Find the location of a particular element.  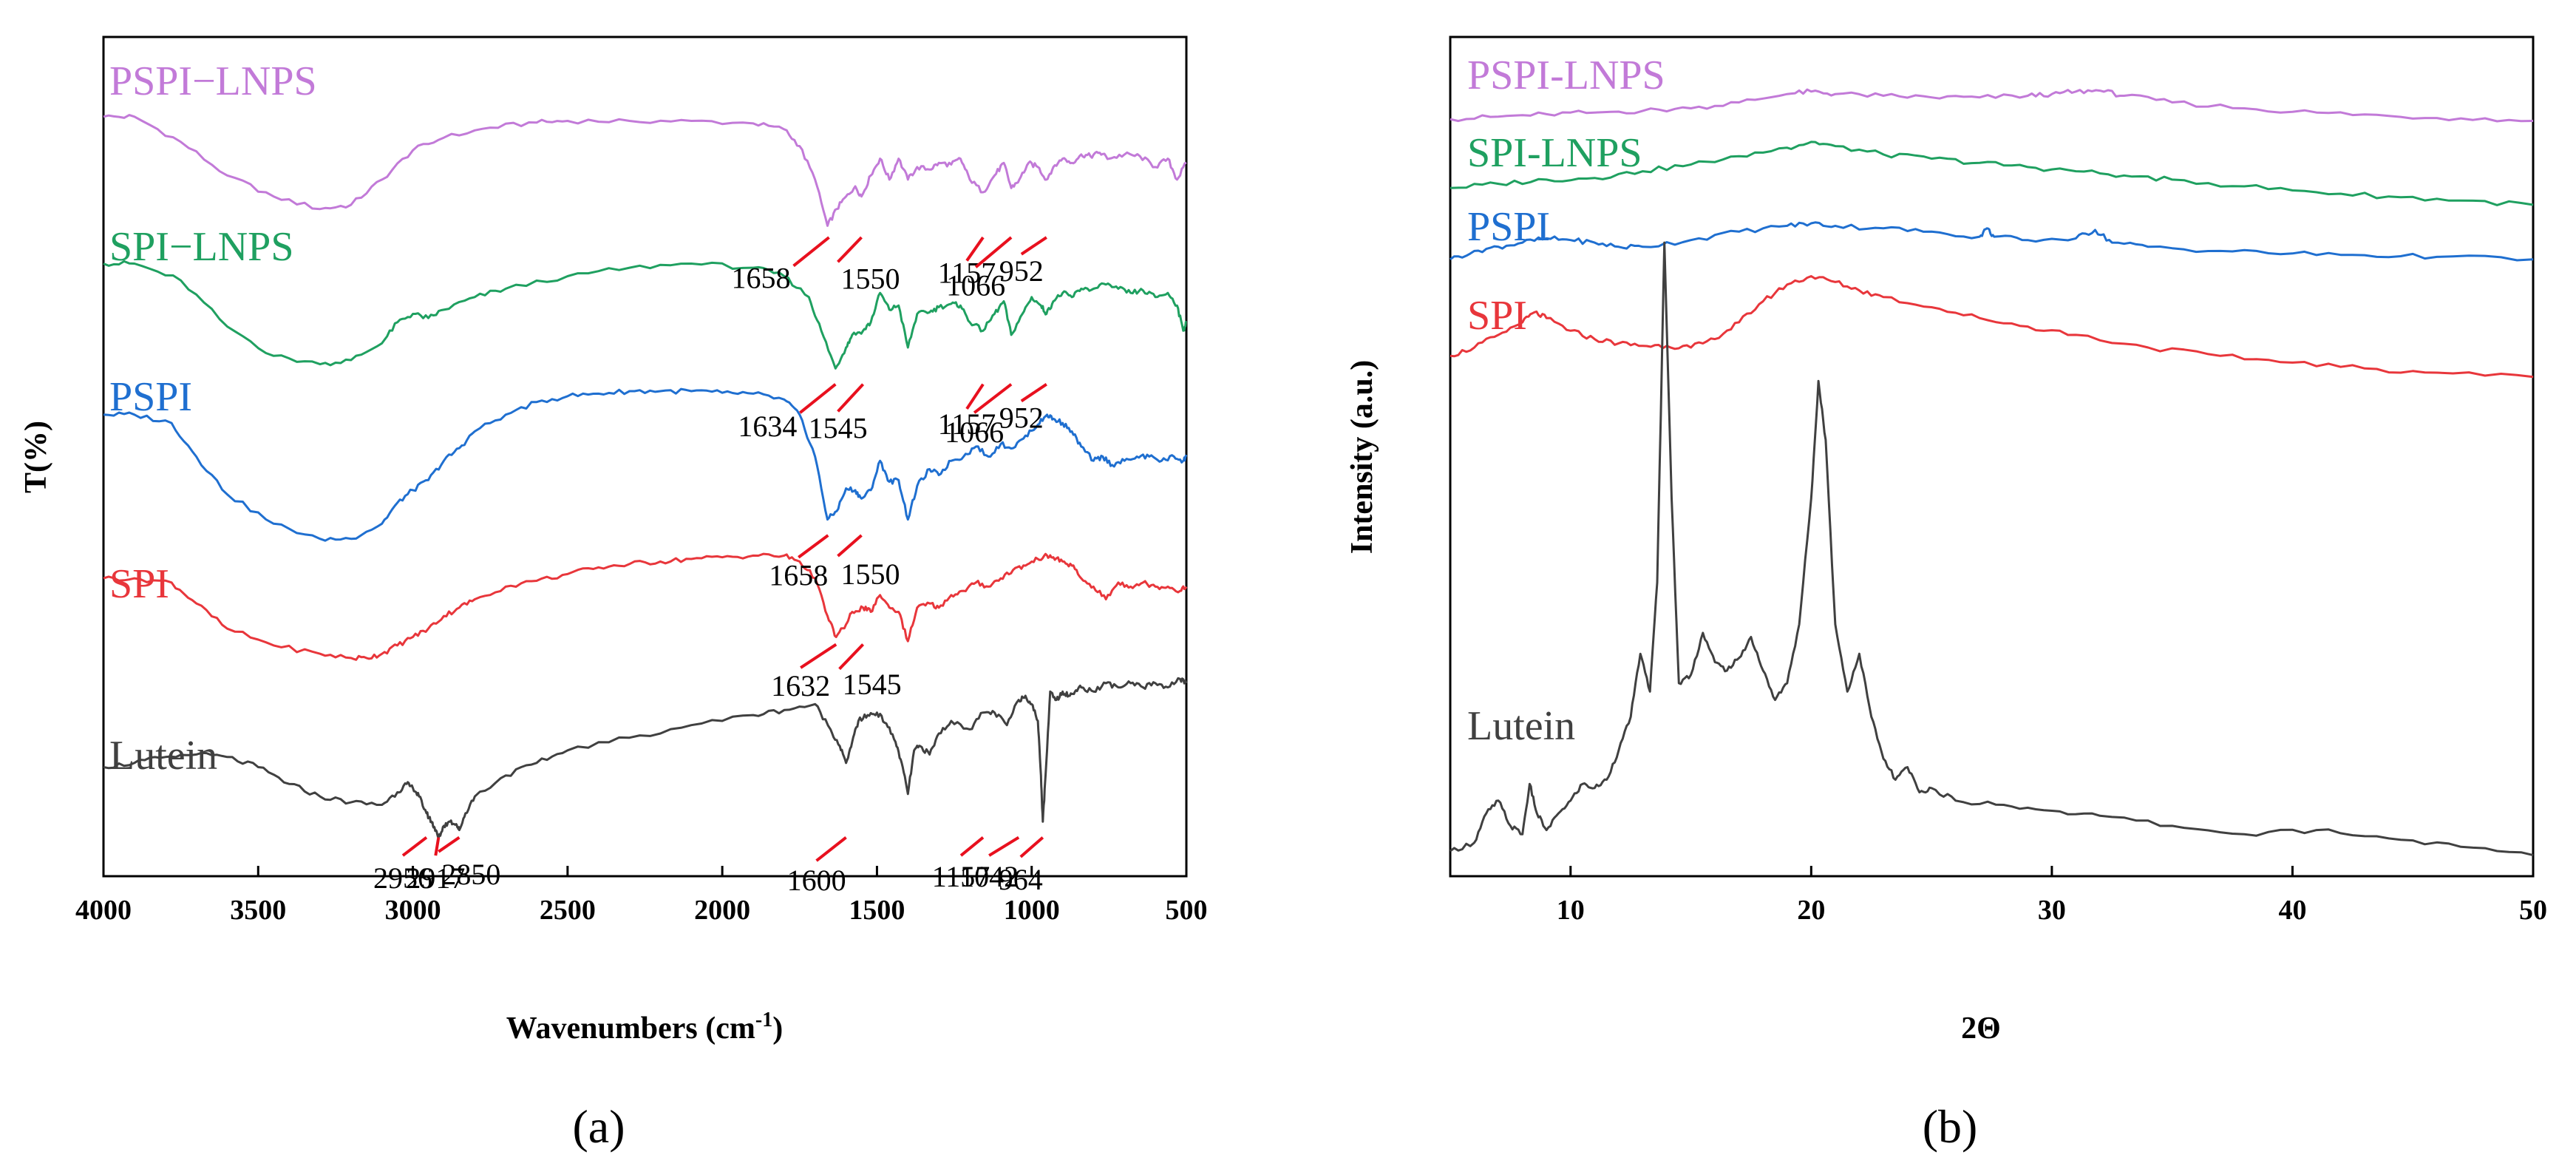

x-tick-label-30: 30 is located at coordinates (2052, 910).